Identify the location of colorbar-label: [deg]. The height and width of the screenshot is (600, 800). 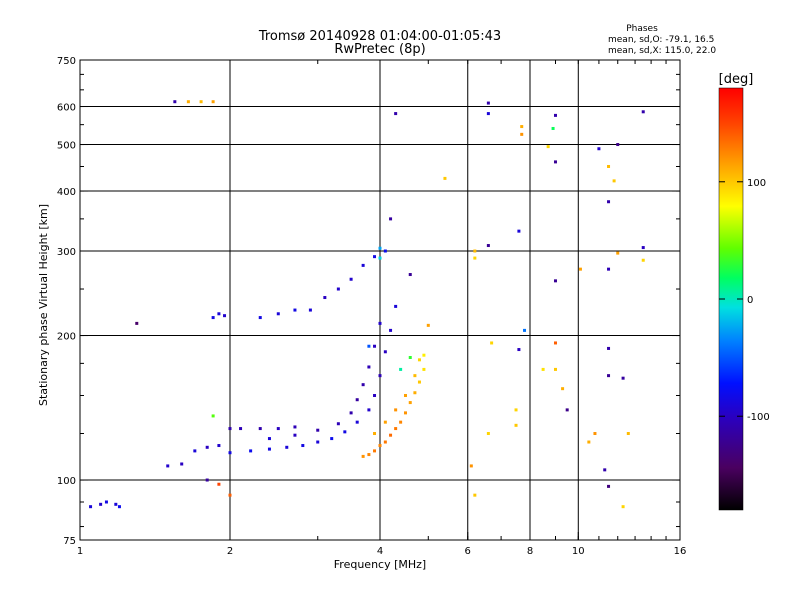
(736, 79).